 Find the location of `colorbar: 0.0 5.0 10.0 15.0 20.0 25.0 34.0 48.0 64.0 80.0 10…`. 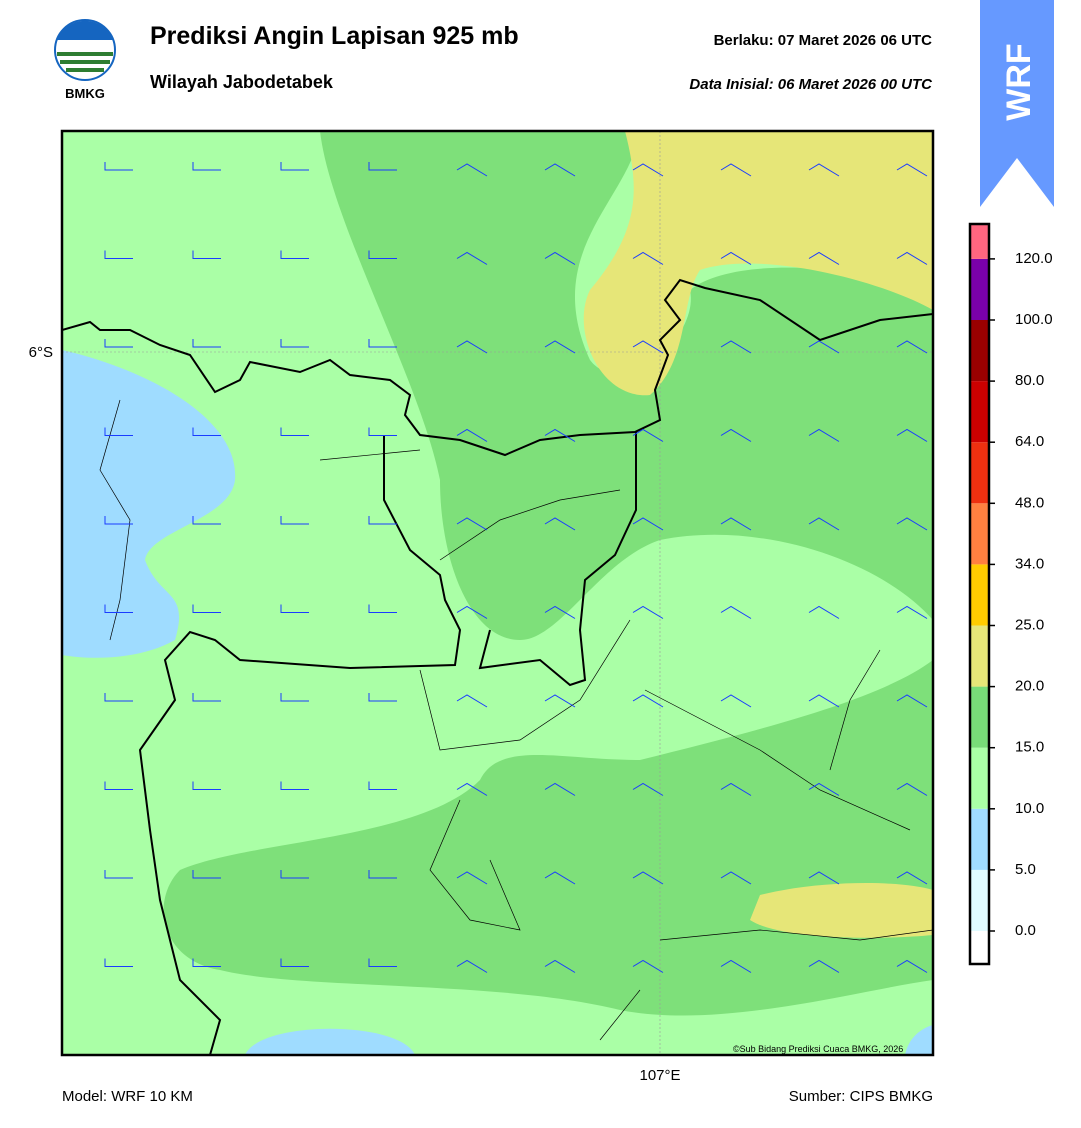

colorbar: 0.0 5.0 10.0 15.0 20.0 25.0 34.0 48.0 64.0 80.0 10… is located at coordinates (1010, 594).